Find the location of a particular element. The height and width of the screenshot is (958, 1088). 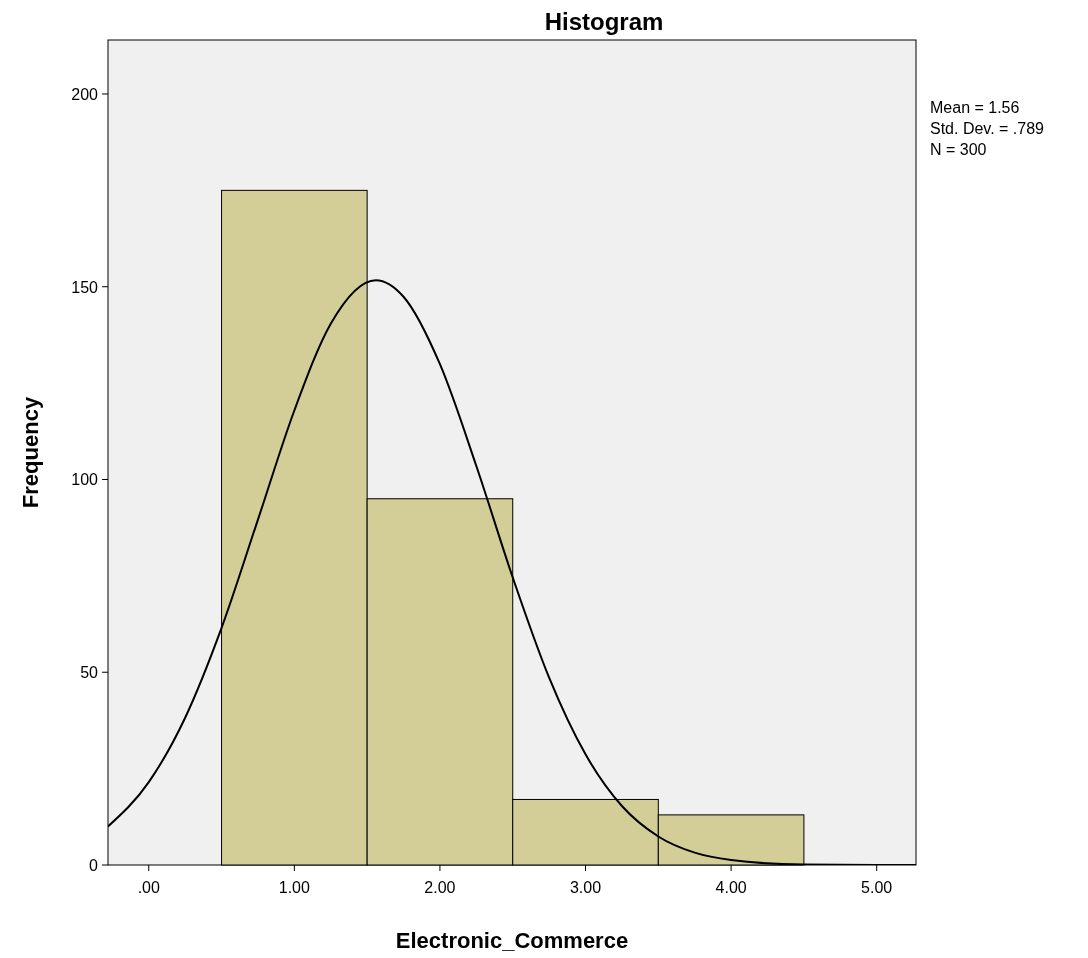

y-tick-label: 50 is located at coordinates (89, 673).